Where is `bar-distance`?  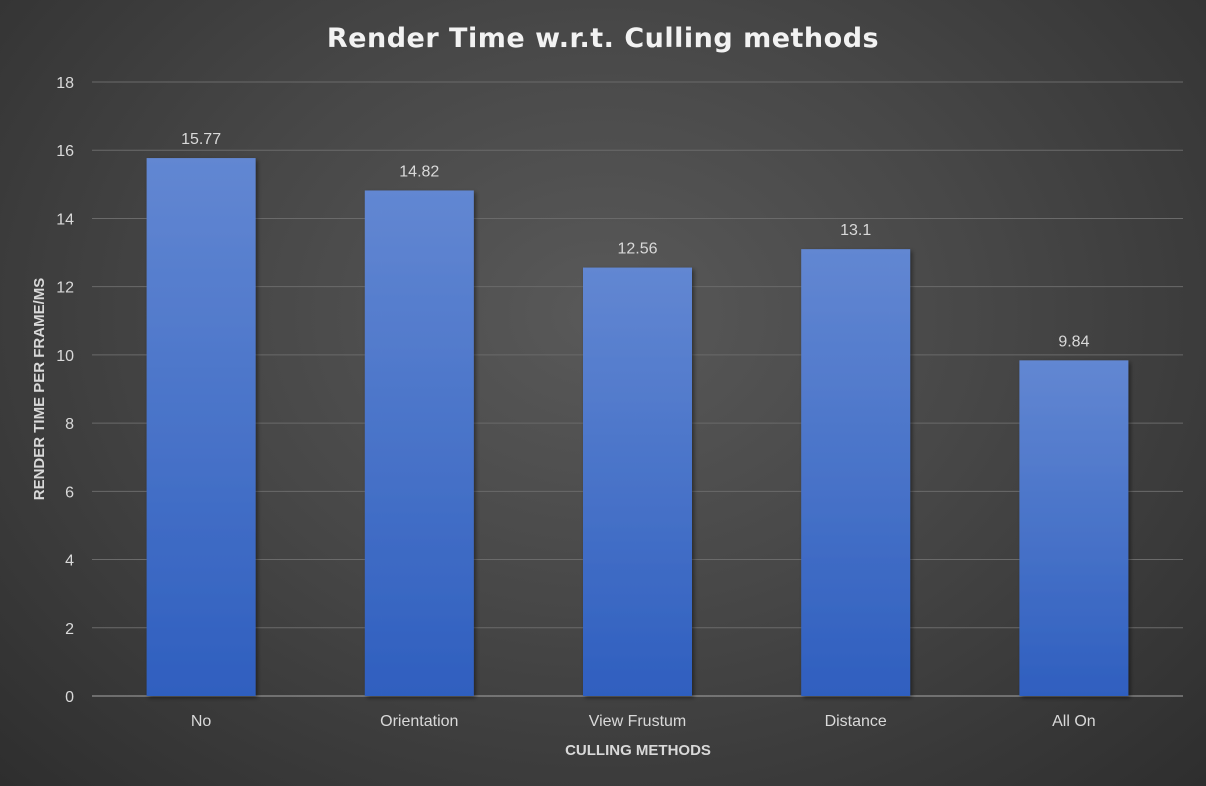 bar-distance is located at coordinates (856, 472).